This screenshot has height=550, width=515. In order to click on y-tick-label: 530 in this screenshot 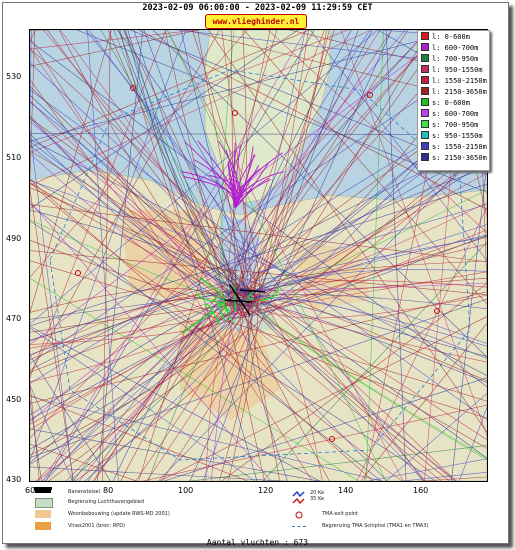, I will do `click(14, 76)`.